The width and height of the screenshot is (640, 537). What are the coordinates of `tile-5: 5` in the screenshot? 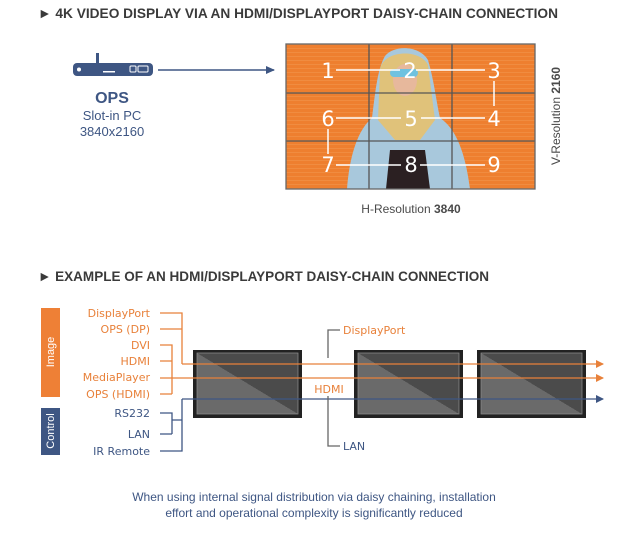 It's located at (410, 119).